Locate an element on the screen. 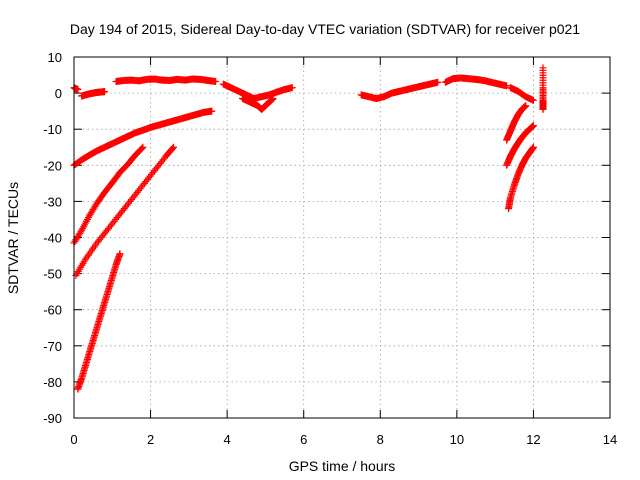 The height and width of the screenshot is (480, 640). y-tick-label: -40 is located at coordinates (52, 238).